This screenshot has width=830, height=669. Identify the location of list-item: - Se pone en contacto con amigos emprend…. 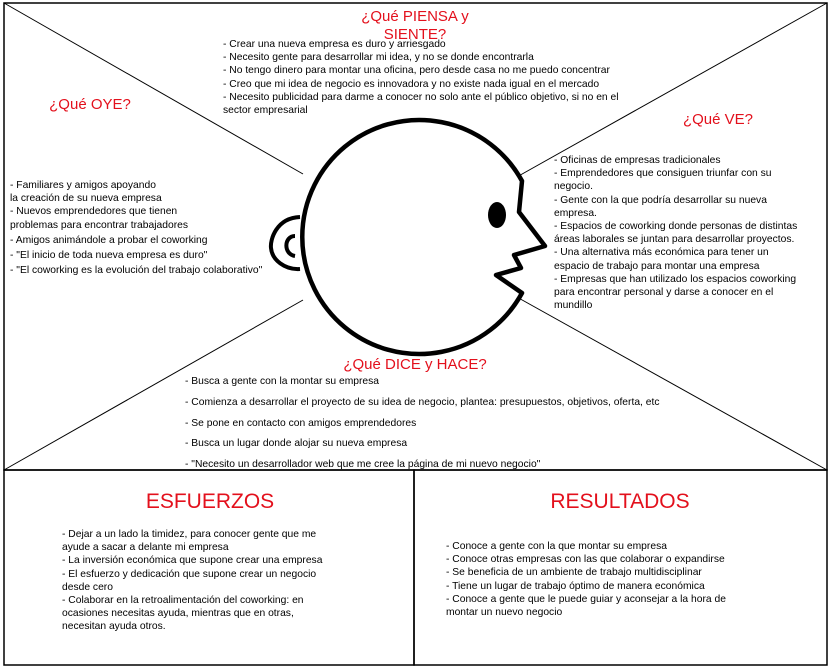
(301, 423).